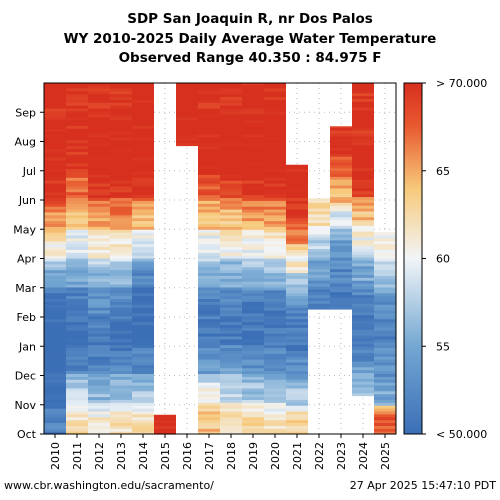 The height and width of the screenshot is (500, 500). Describe the element at coordinates (385, 456) in the screenshot. I see `x-tick-label-2025: 2025` at that location.